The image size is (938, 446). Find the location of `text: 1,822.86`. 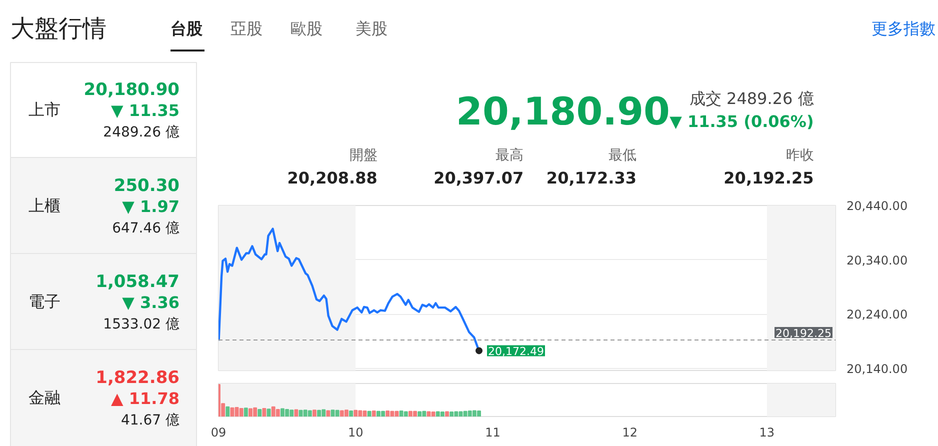

text: 1,822.86 is located at coordinates (138, 378).